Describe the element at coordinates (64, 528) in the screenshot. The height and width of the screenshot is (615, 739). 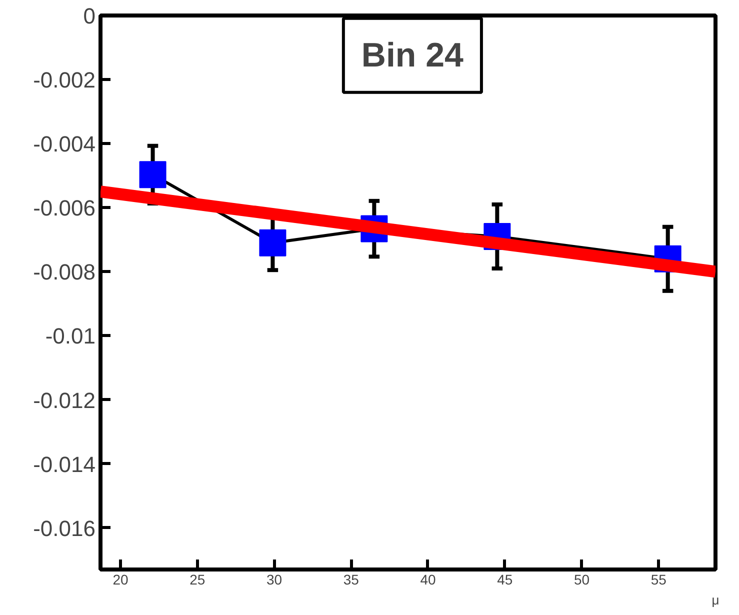
I see `y-tick-label: -0.016` at that location.